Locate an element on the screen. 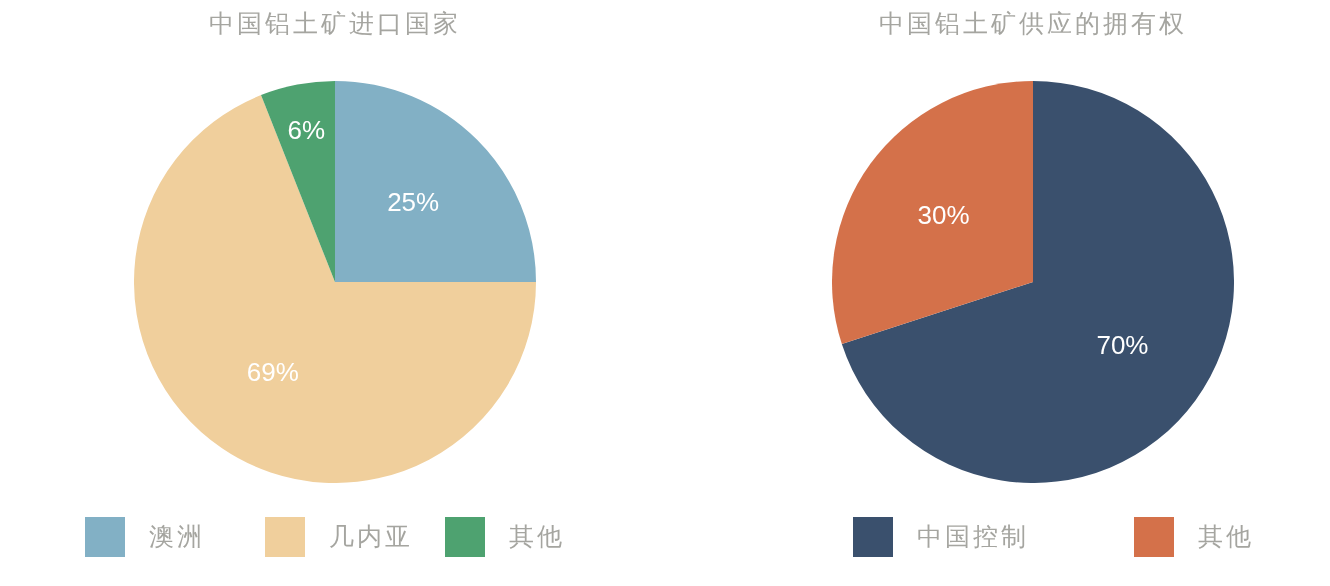  legend-label: 澳洲 is located at coordinates (177, 537).